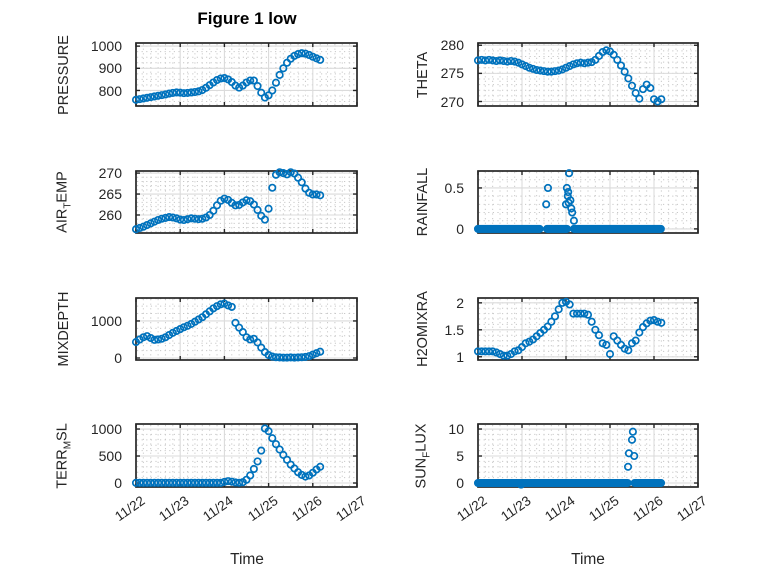 The height and width of the screenshot is (583, 778). Describe the element at coordinates (454, 187) in the screenshot. I see `y-tick-label-rainfall: 0.5` at that location.